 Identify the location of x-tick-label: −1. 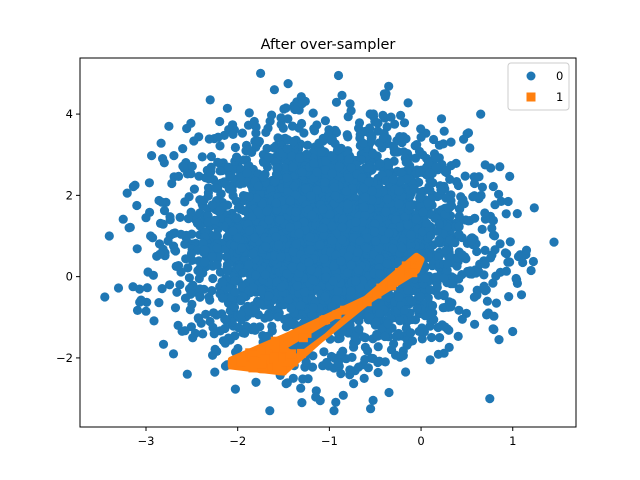
(329, 441).